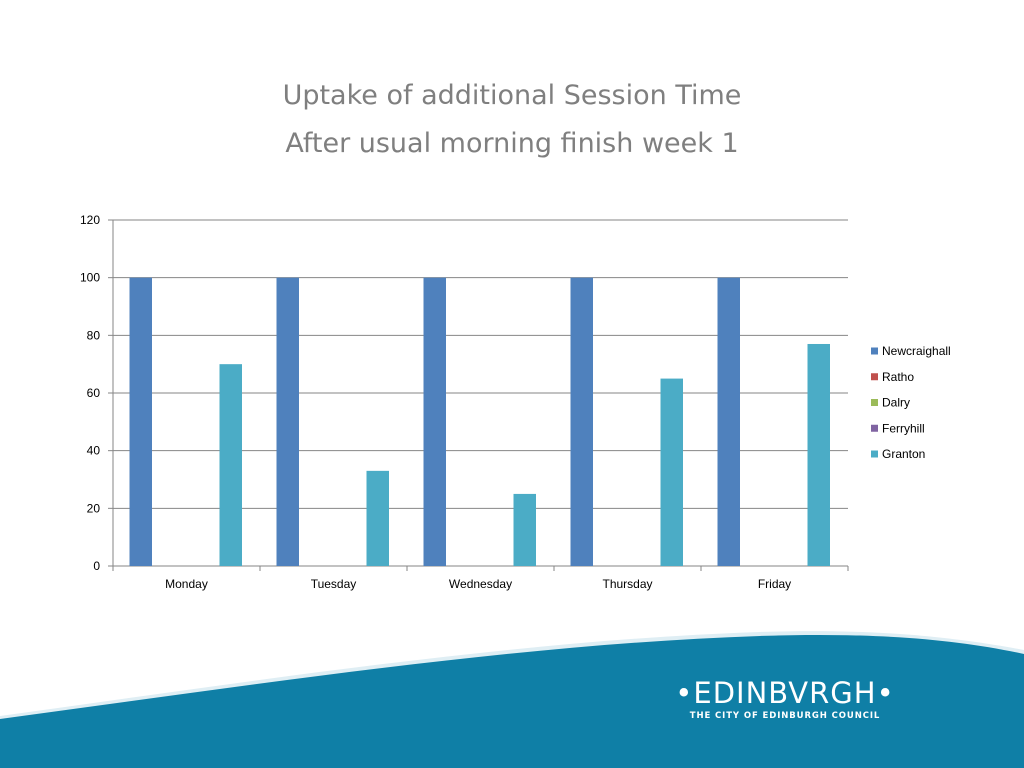 This screenshot has width=1024, height=768. What do you see at coordinates (90, 220) in the screenshot?
I see `y-tick-label: 120` at bounding box center [90, 220].